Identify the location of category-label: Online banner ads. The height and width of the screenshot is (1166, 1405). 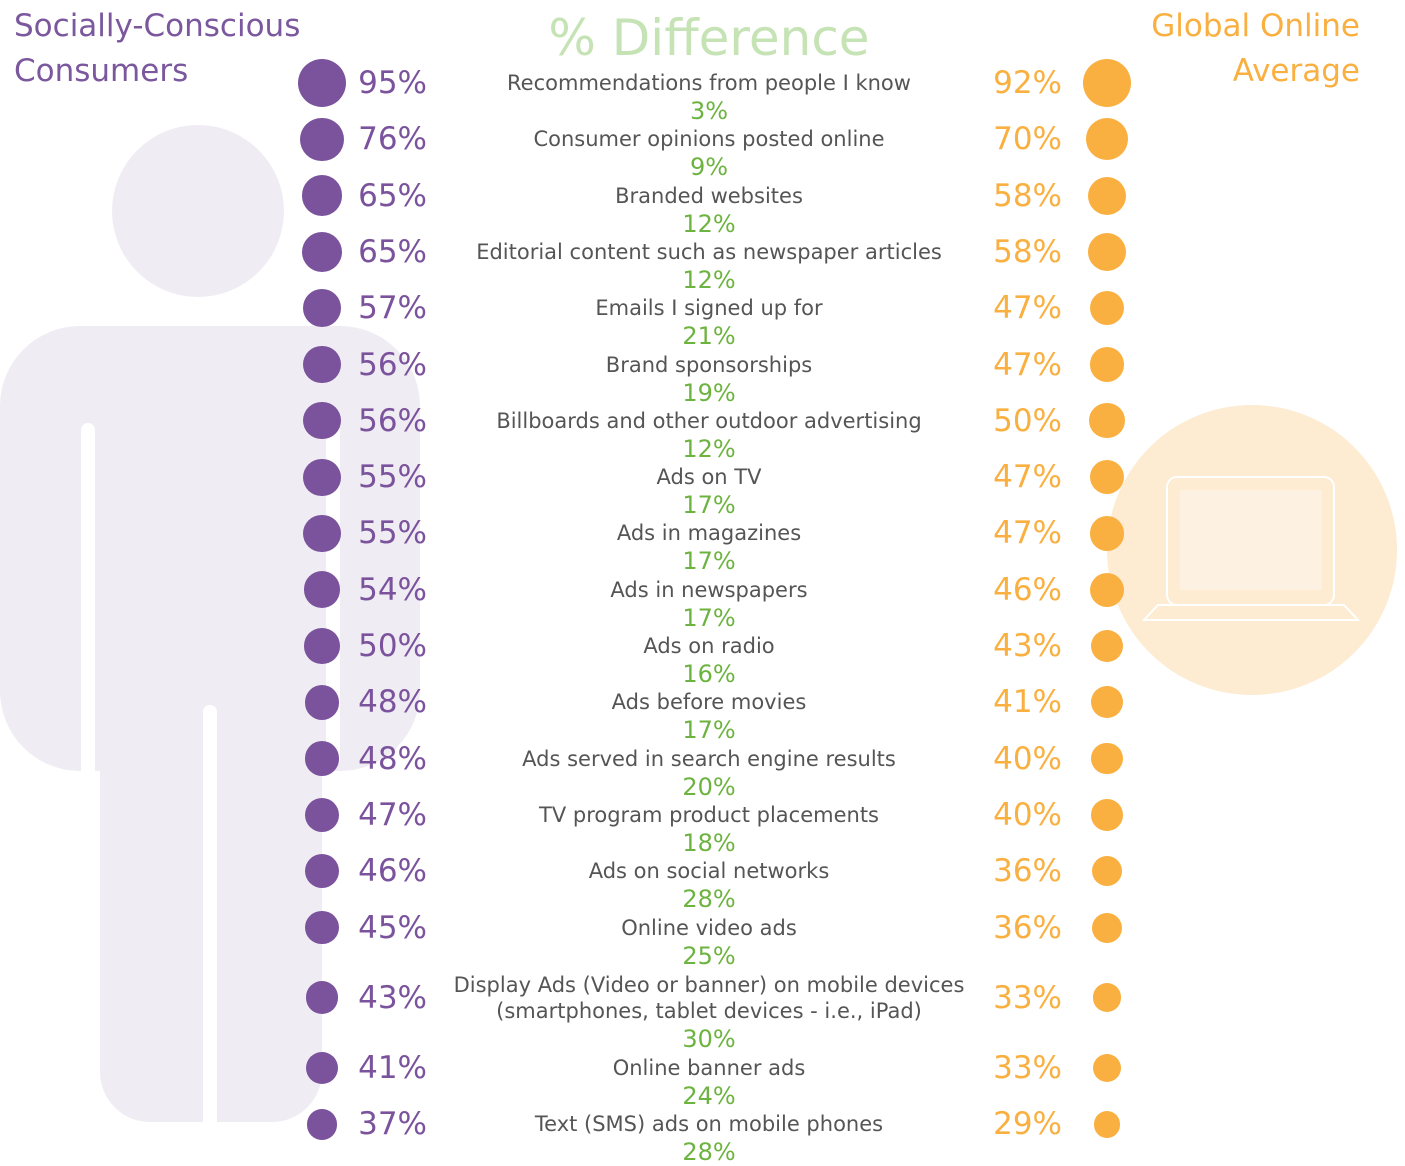
(709, 1068).